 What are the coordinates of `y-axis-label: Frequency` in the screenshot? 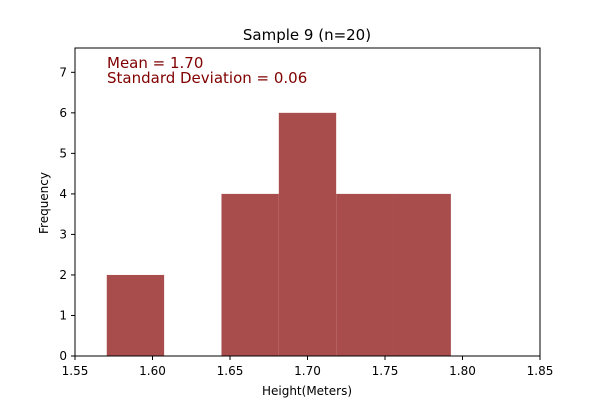 It's located at (44, 203).